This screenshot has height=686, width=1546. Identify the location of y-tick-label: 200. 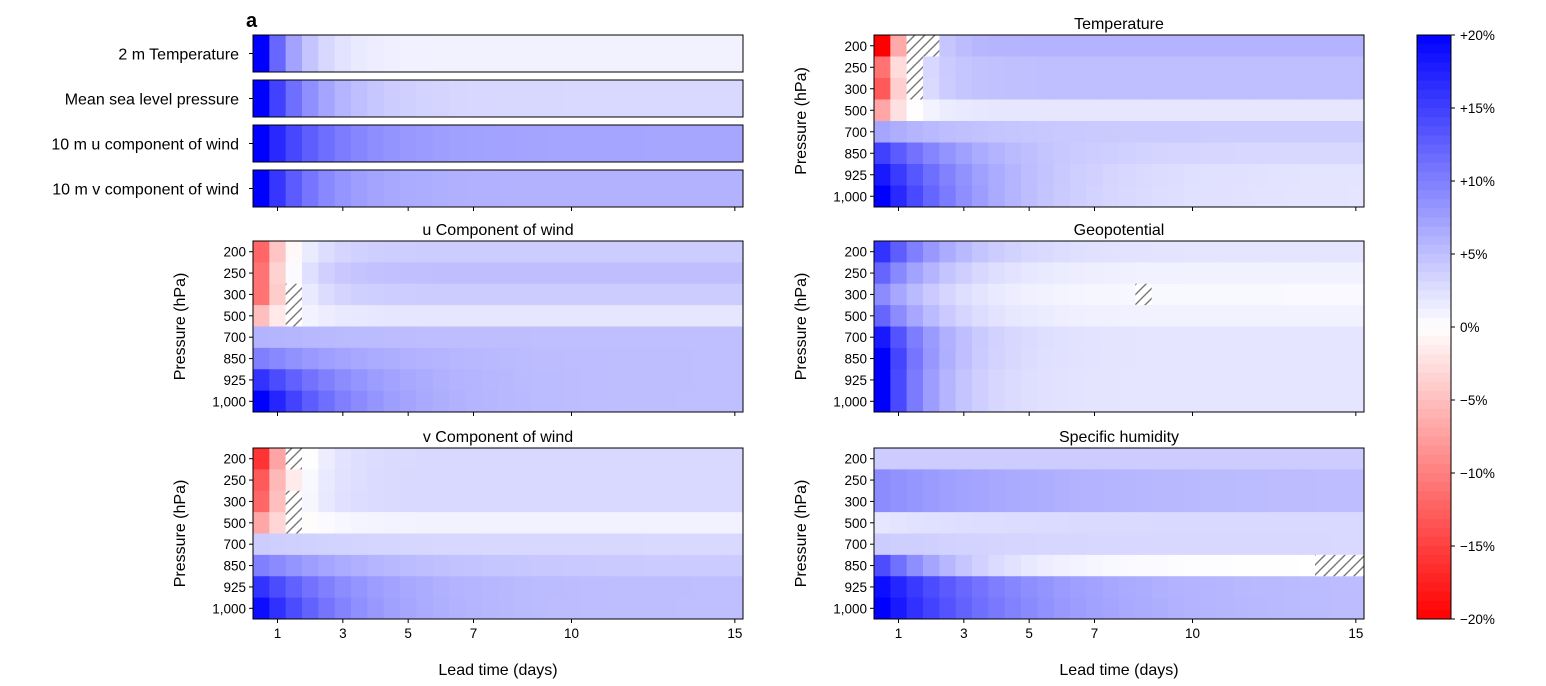
(855, 459).